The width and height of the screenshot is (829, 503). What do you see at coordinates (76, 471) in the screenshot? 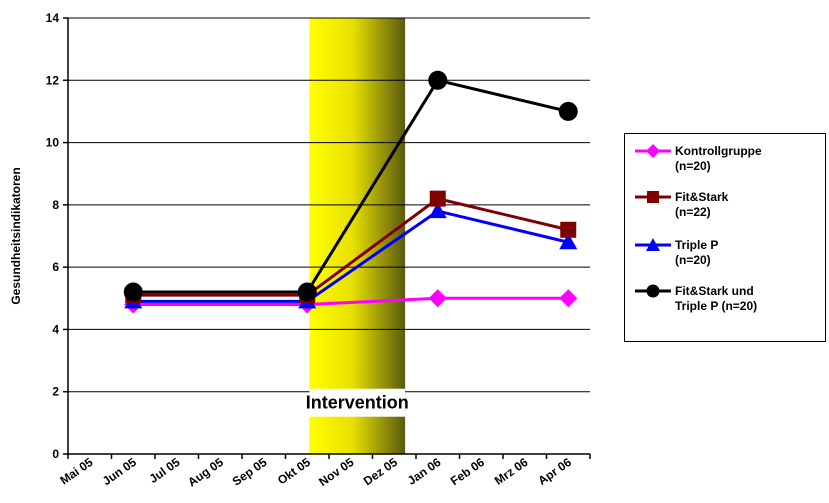
I see `x-tick-label: Mai 05` at bounding box center [76, 471].